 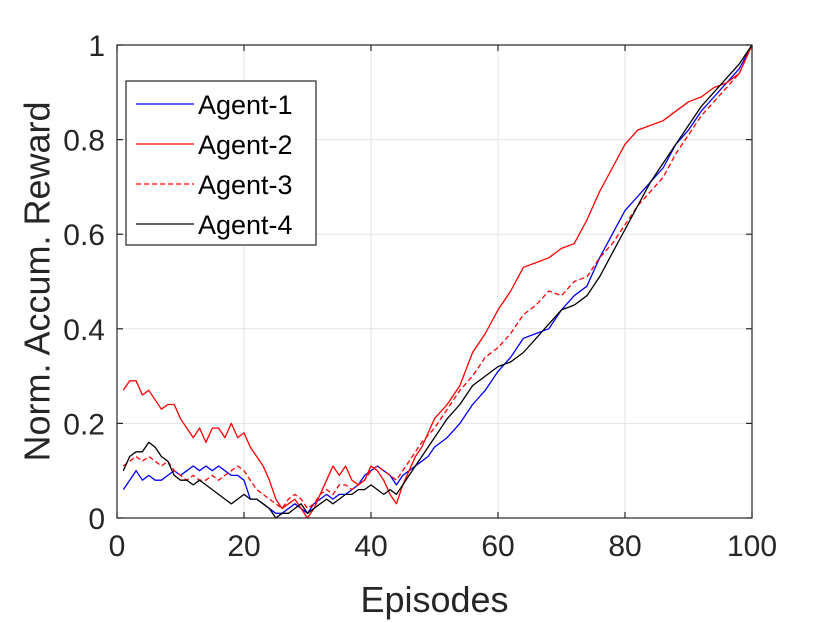 I want to click on legend: Agent-1 Agent-2 Agent-3 Agent-4, so click(x=221, y=163).